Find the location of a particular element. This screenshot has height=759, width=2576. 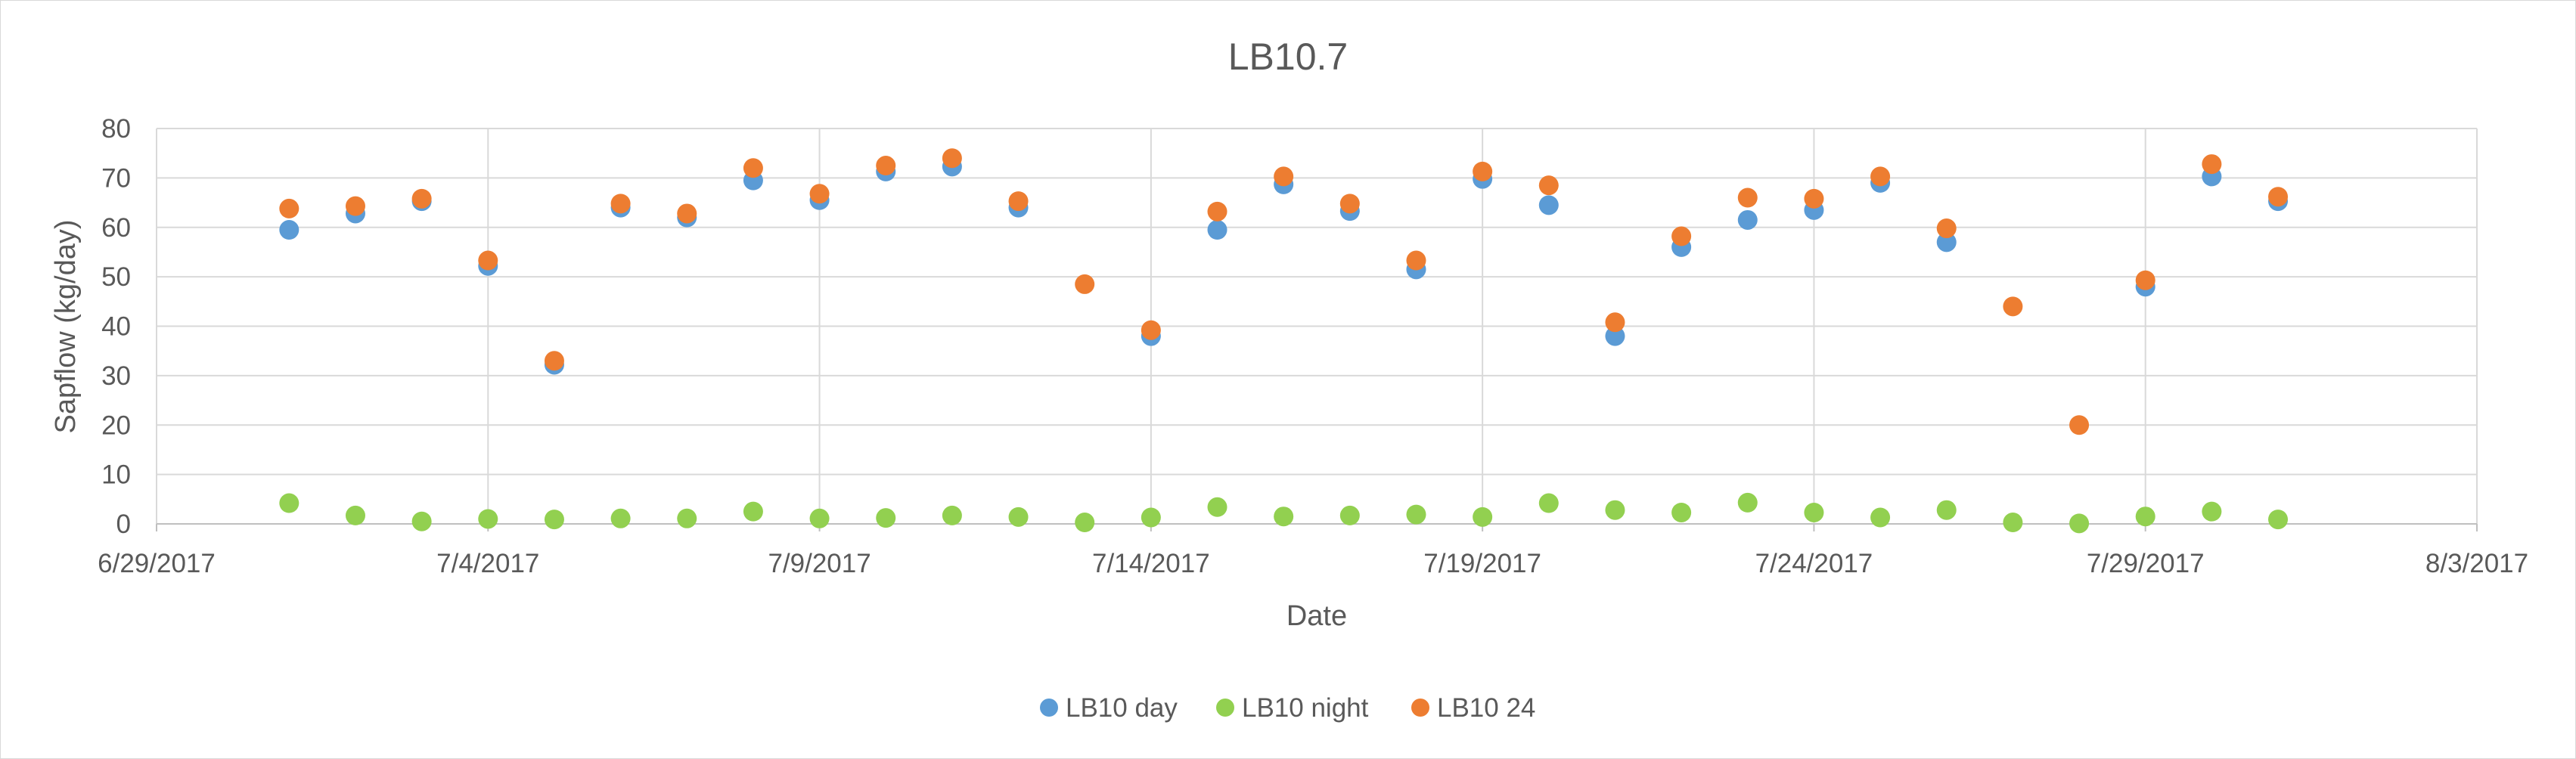

y-axis-title: Sapflow (kg/day) is located at coordinates (66, 326).